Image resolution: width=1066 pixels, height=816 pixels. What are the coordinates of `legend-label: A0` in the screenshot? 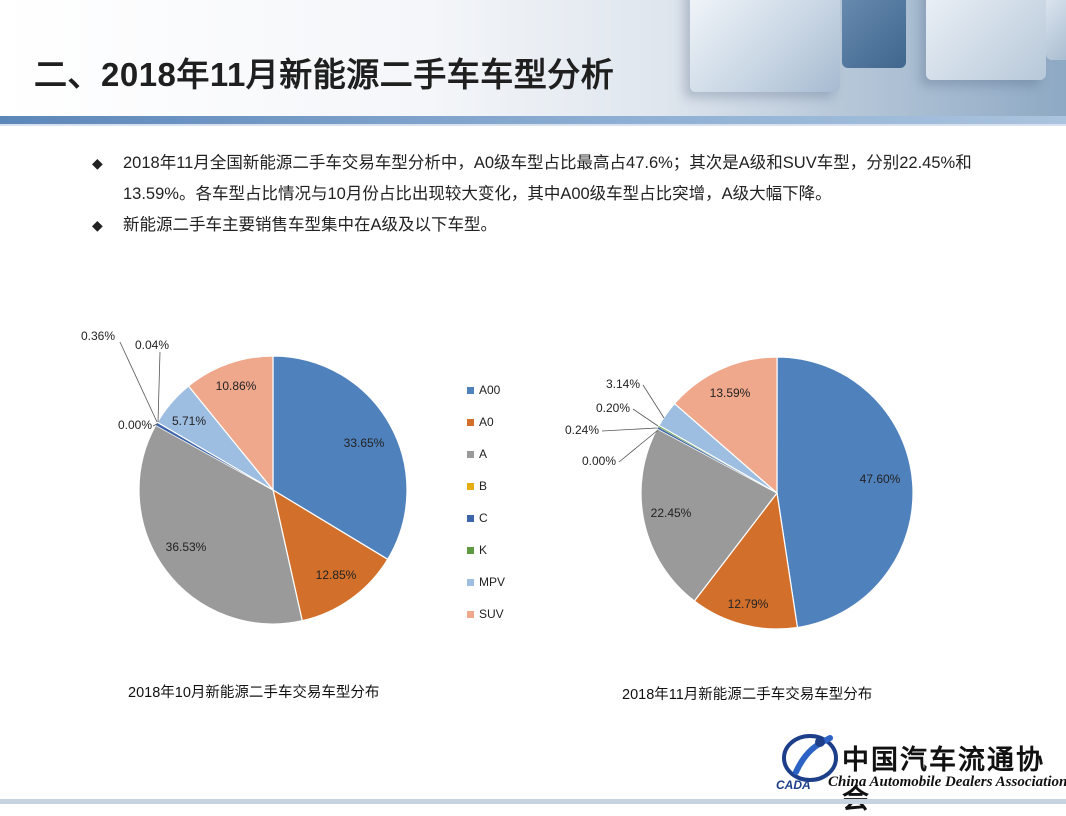 It's located at (486, 422).